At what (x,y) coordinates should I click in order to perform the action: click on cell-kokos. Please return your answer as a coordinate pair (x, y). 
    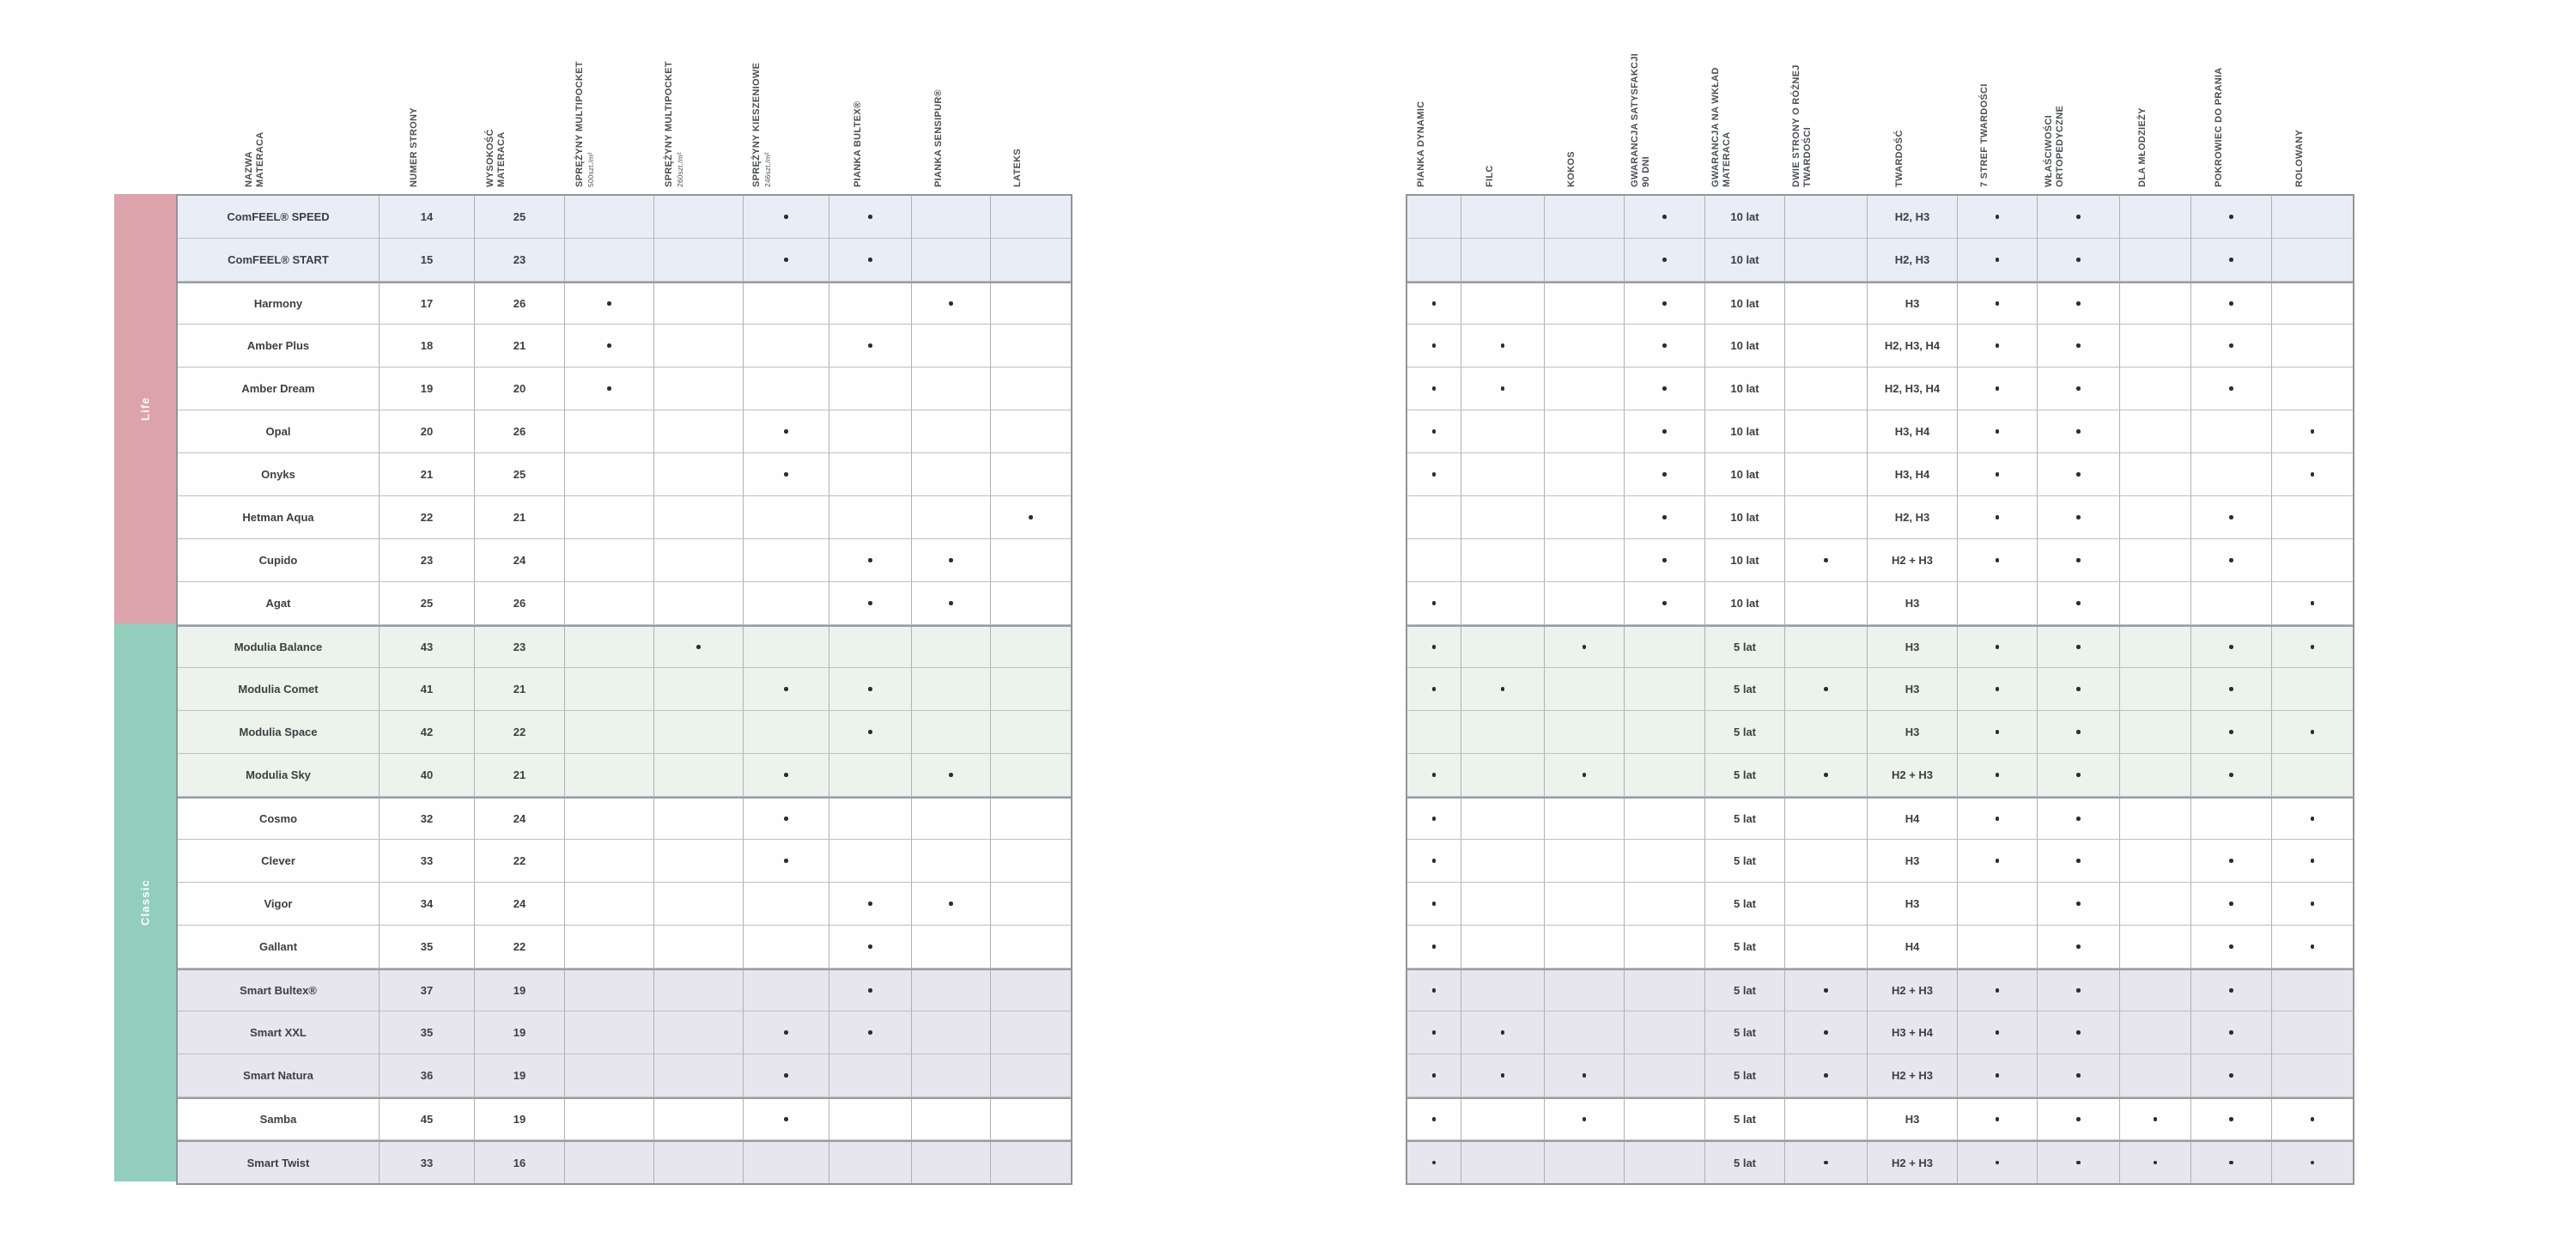
    Looking at the image, I should click on (1585, 260).